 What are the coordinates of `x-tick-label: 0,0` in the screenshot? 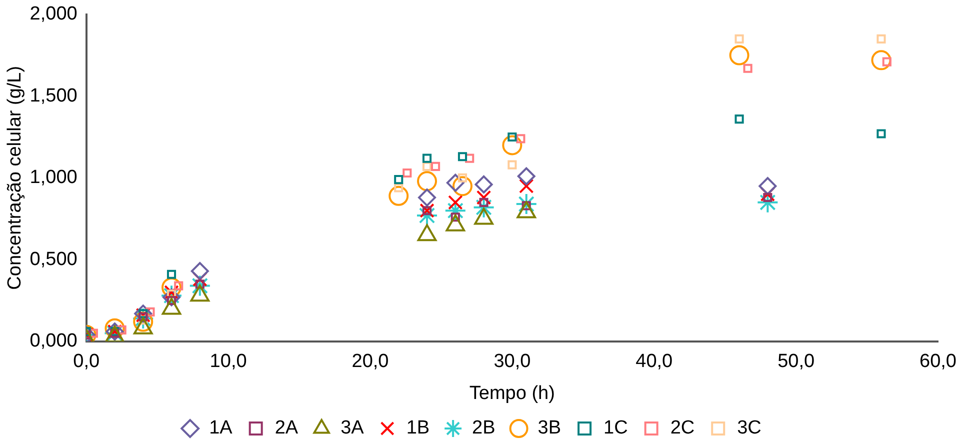 It's located at (86, 361).